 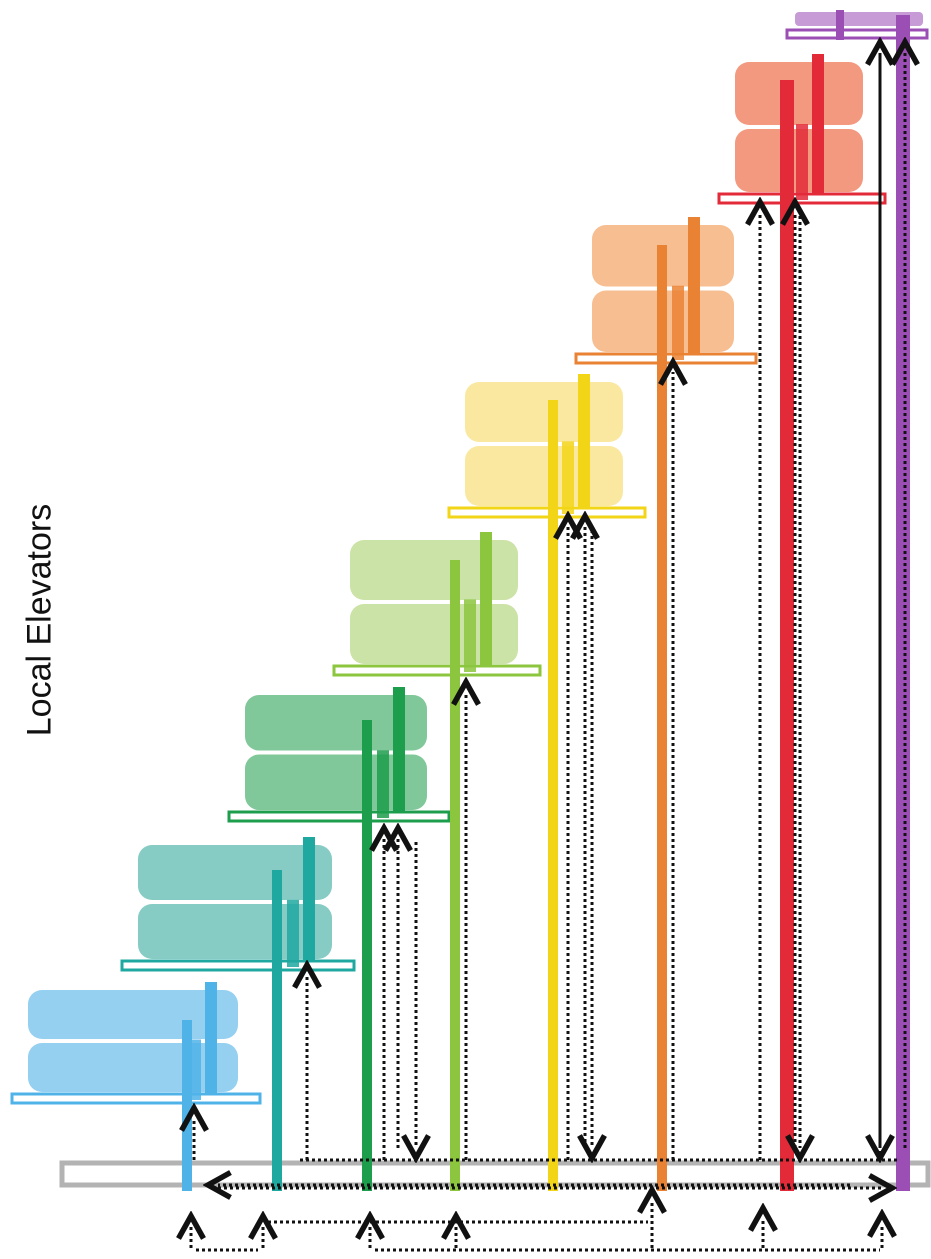 What do you see at coordinates (859, 19) in the screenshot?
I see `floor-block-top` at bounding box center [859, 19].